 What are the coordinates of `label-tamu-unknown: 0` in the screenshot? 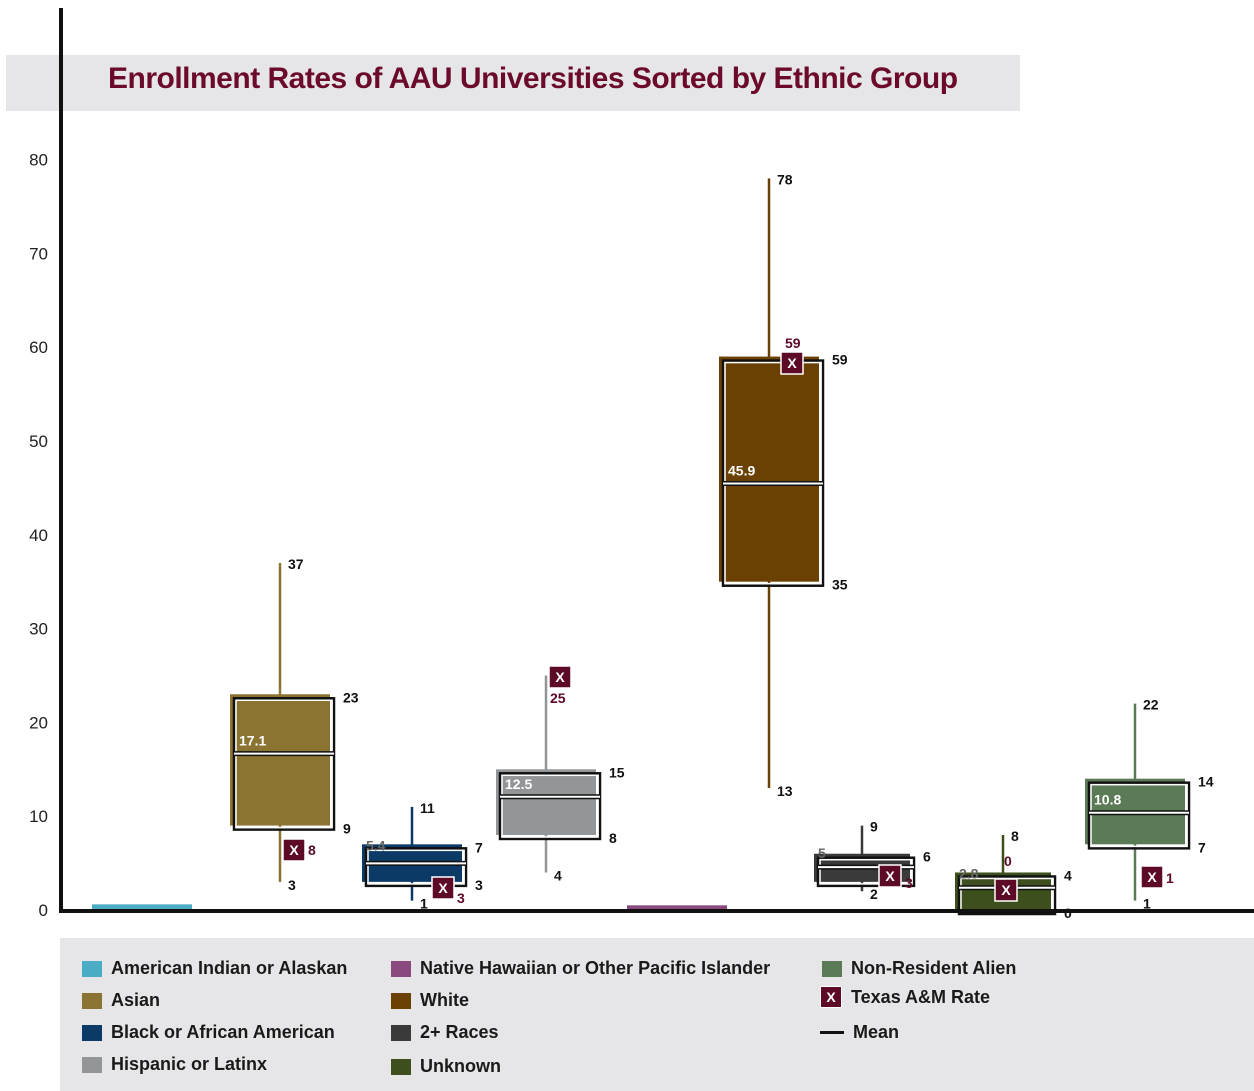 It's located at (1008, 861).